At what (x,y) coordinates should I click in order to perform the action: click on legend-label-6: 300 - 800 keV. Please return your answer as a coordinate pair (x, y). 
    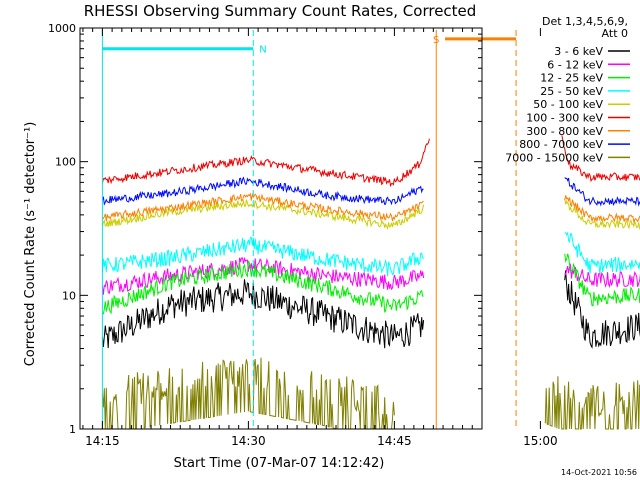
    Looking at the image, I should click on (564, 131).